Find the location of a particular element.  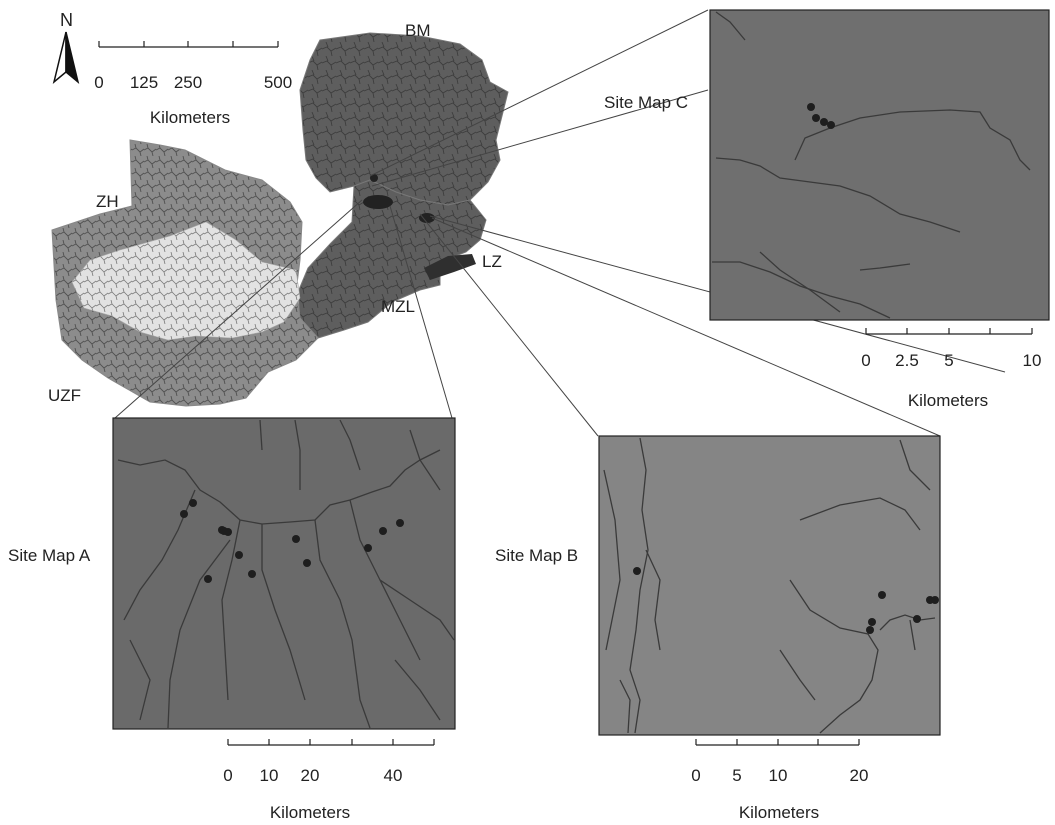

region-bm is located at coordinates (404, 119).